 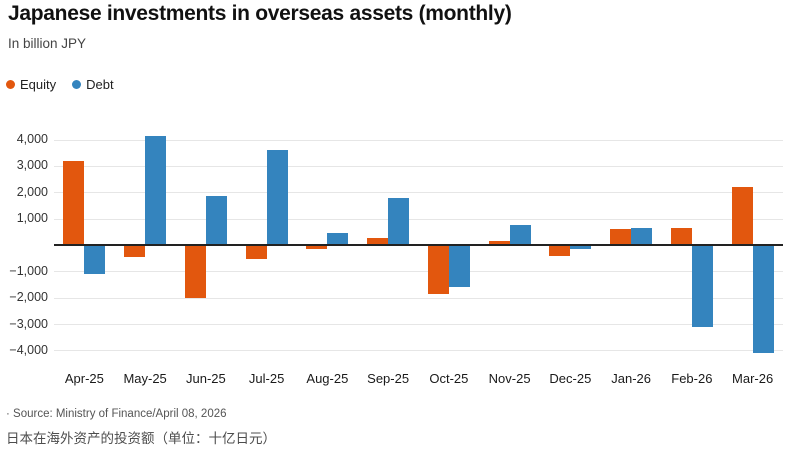 What do you see at coordinates (47, 43) in the screenshot?
I see `chart-subtitle: In billion JPY` at bounding box center [47, 43].